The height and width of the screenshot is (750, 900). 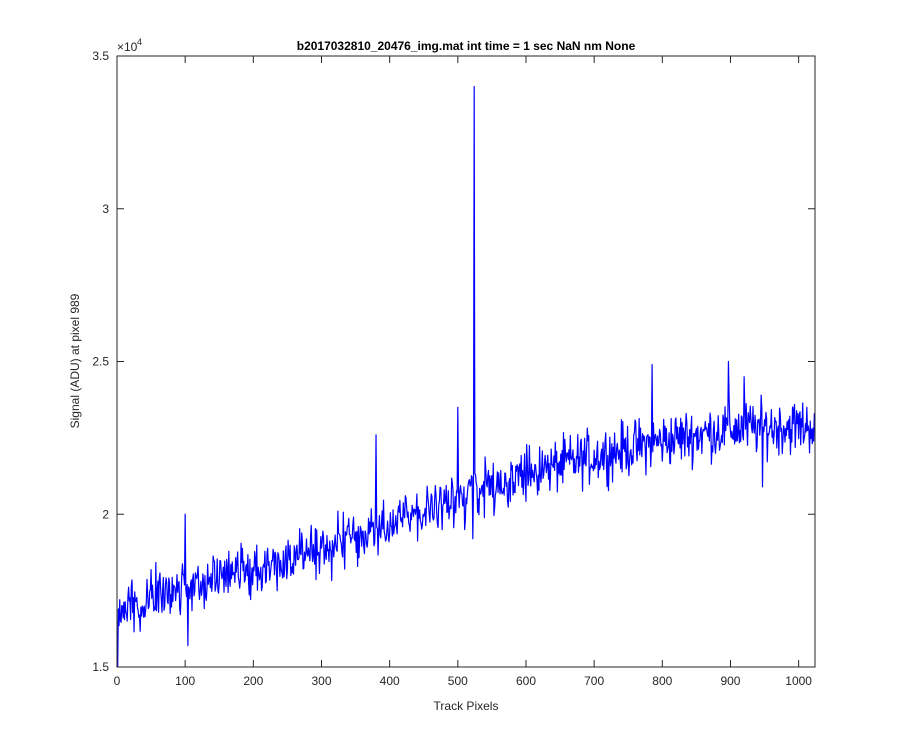 I want to click on y-exponent: ×10 4, so click(x=129, y=45).